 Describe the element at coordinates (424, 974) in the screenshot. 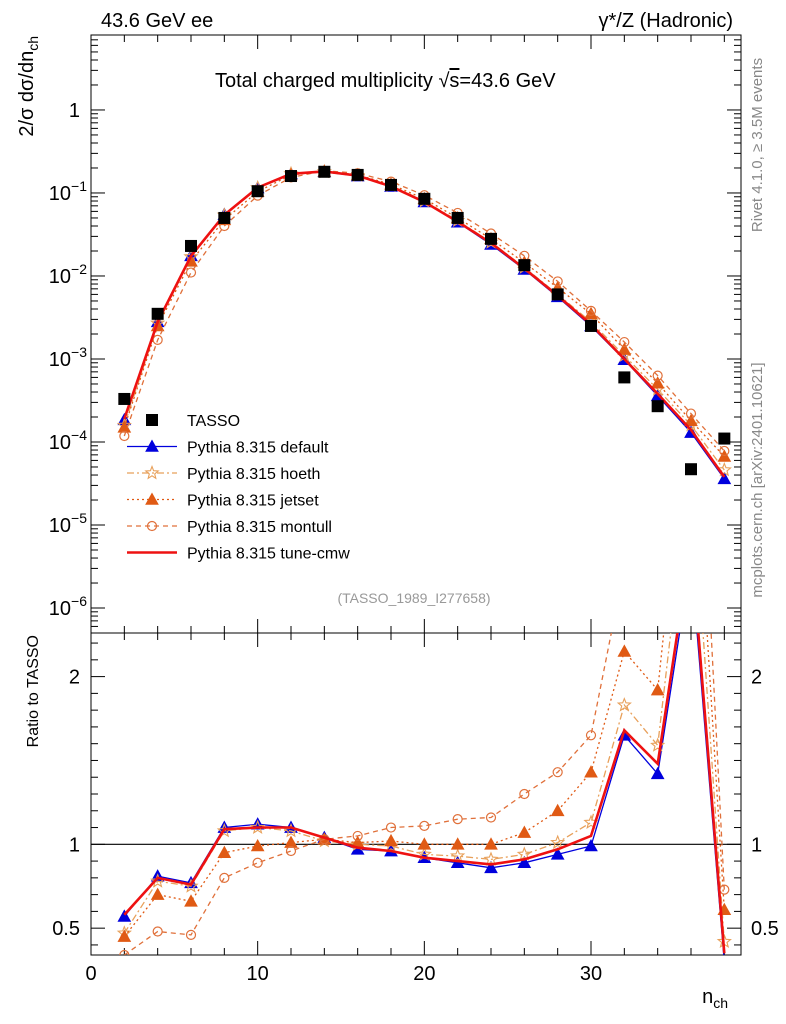

I see `x-tick-label: 20` at that location.